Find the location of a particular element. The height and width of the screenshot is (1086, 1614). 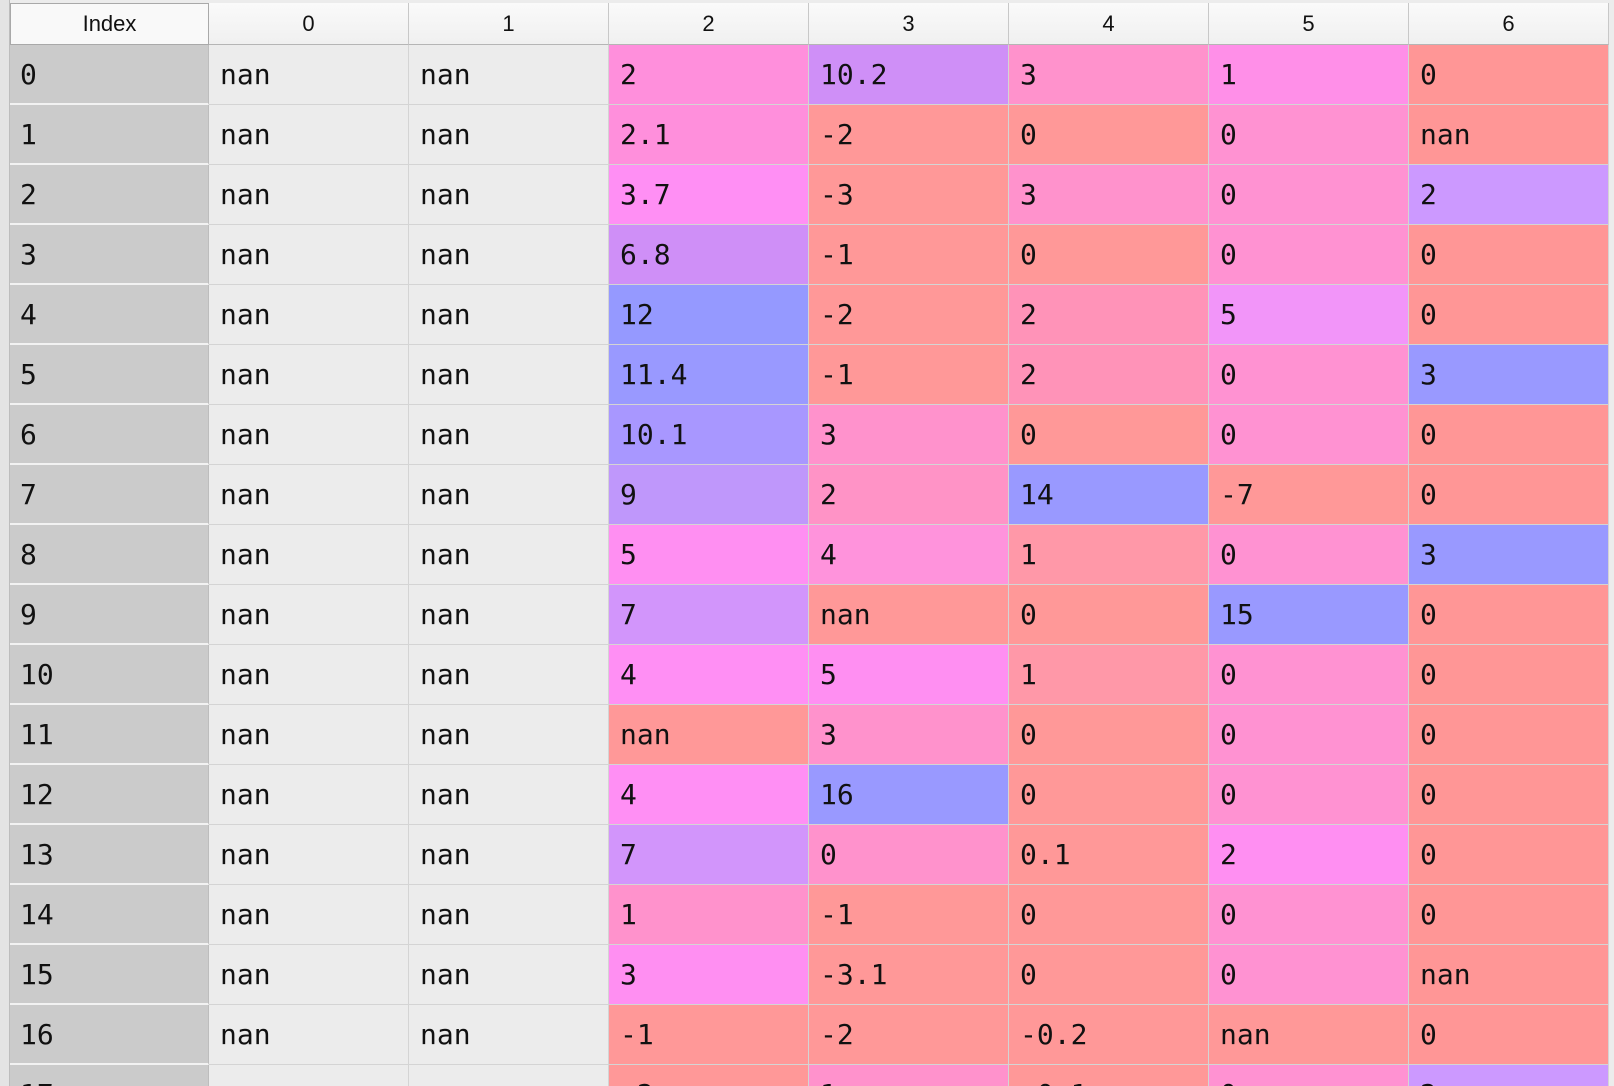

column-header-6: 6 is located at coordinates (1509, 24).